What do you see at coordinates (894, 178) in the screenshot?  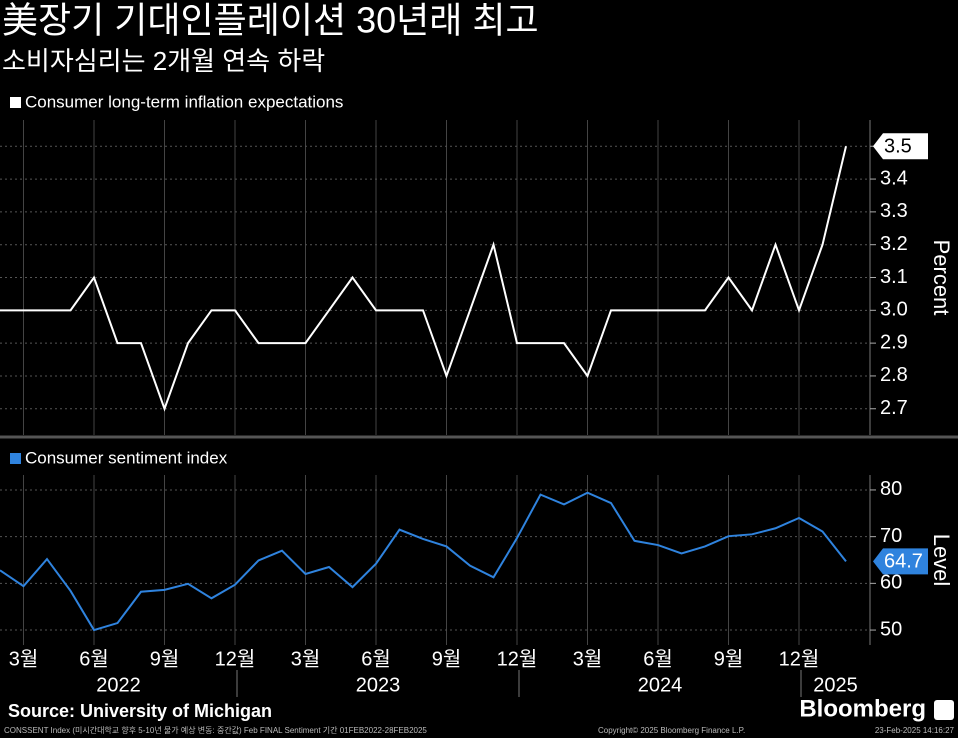 I see `y-tick-label: 3.4` at bounding box center [894, 178].